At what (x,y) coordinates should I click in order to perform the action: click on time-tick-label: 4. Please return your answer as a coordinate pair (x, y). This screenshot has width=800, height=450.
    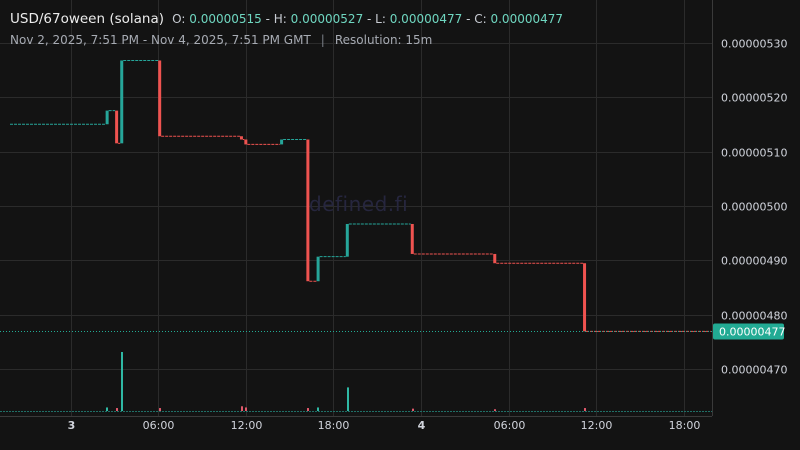
    Looking at the image, I should click on (422, 425).